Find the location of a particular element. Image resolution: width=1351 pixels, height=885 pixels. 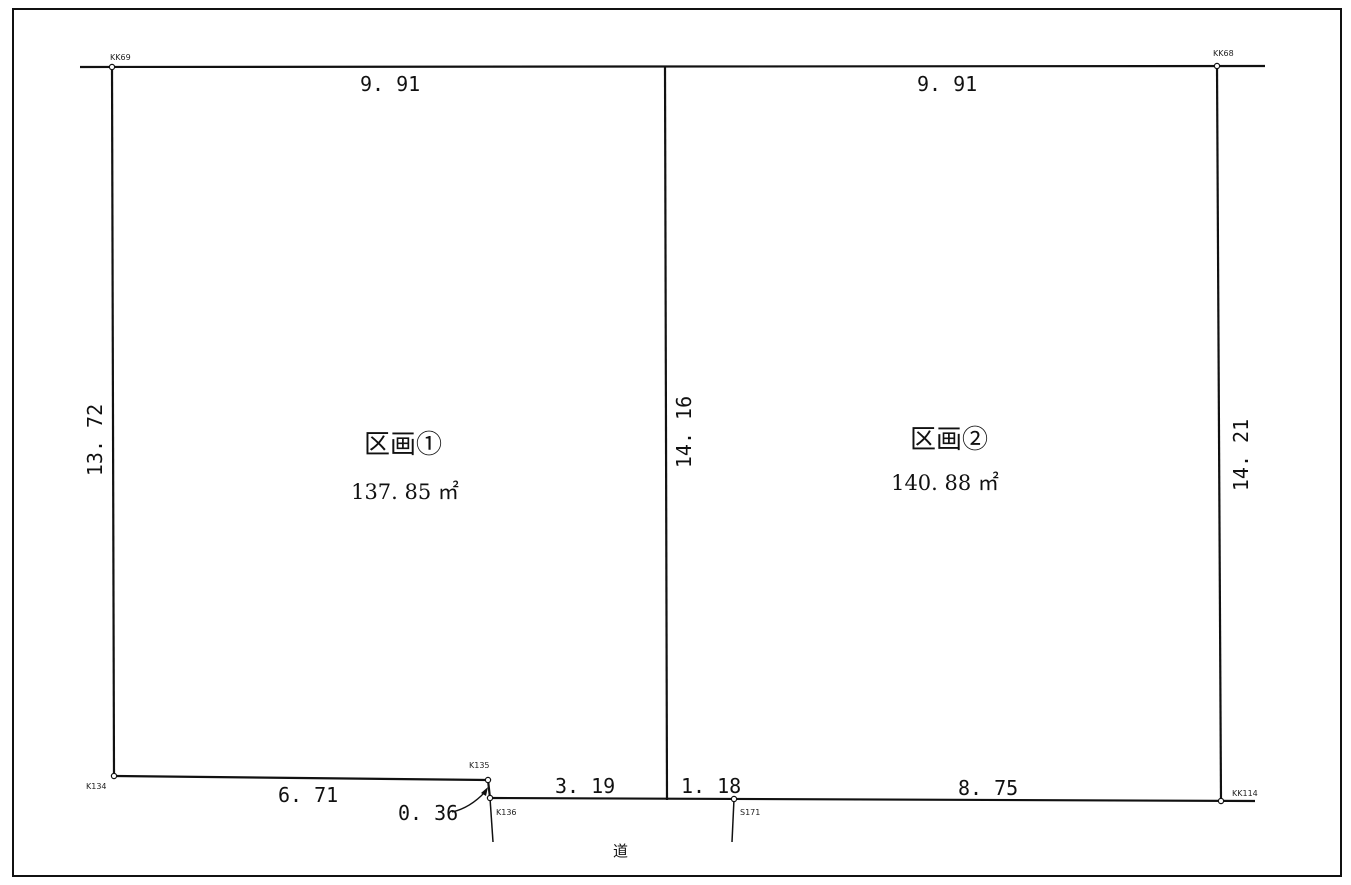

lot-labels: 区画① 137. 85 ㎡ 区画② 140. 88 ㎡ is located at coordinates (675, 464).